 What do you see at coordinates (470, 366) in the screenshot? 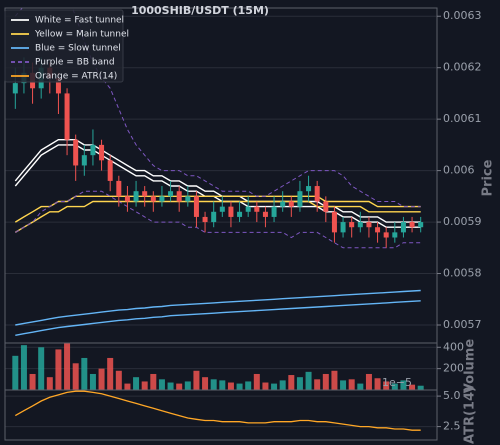
I see `volume-axis-label: Volume` at bounding box center [470, 366].